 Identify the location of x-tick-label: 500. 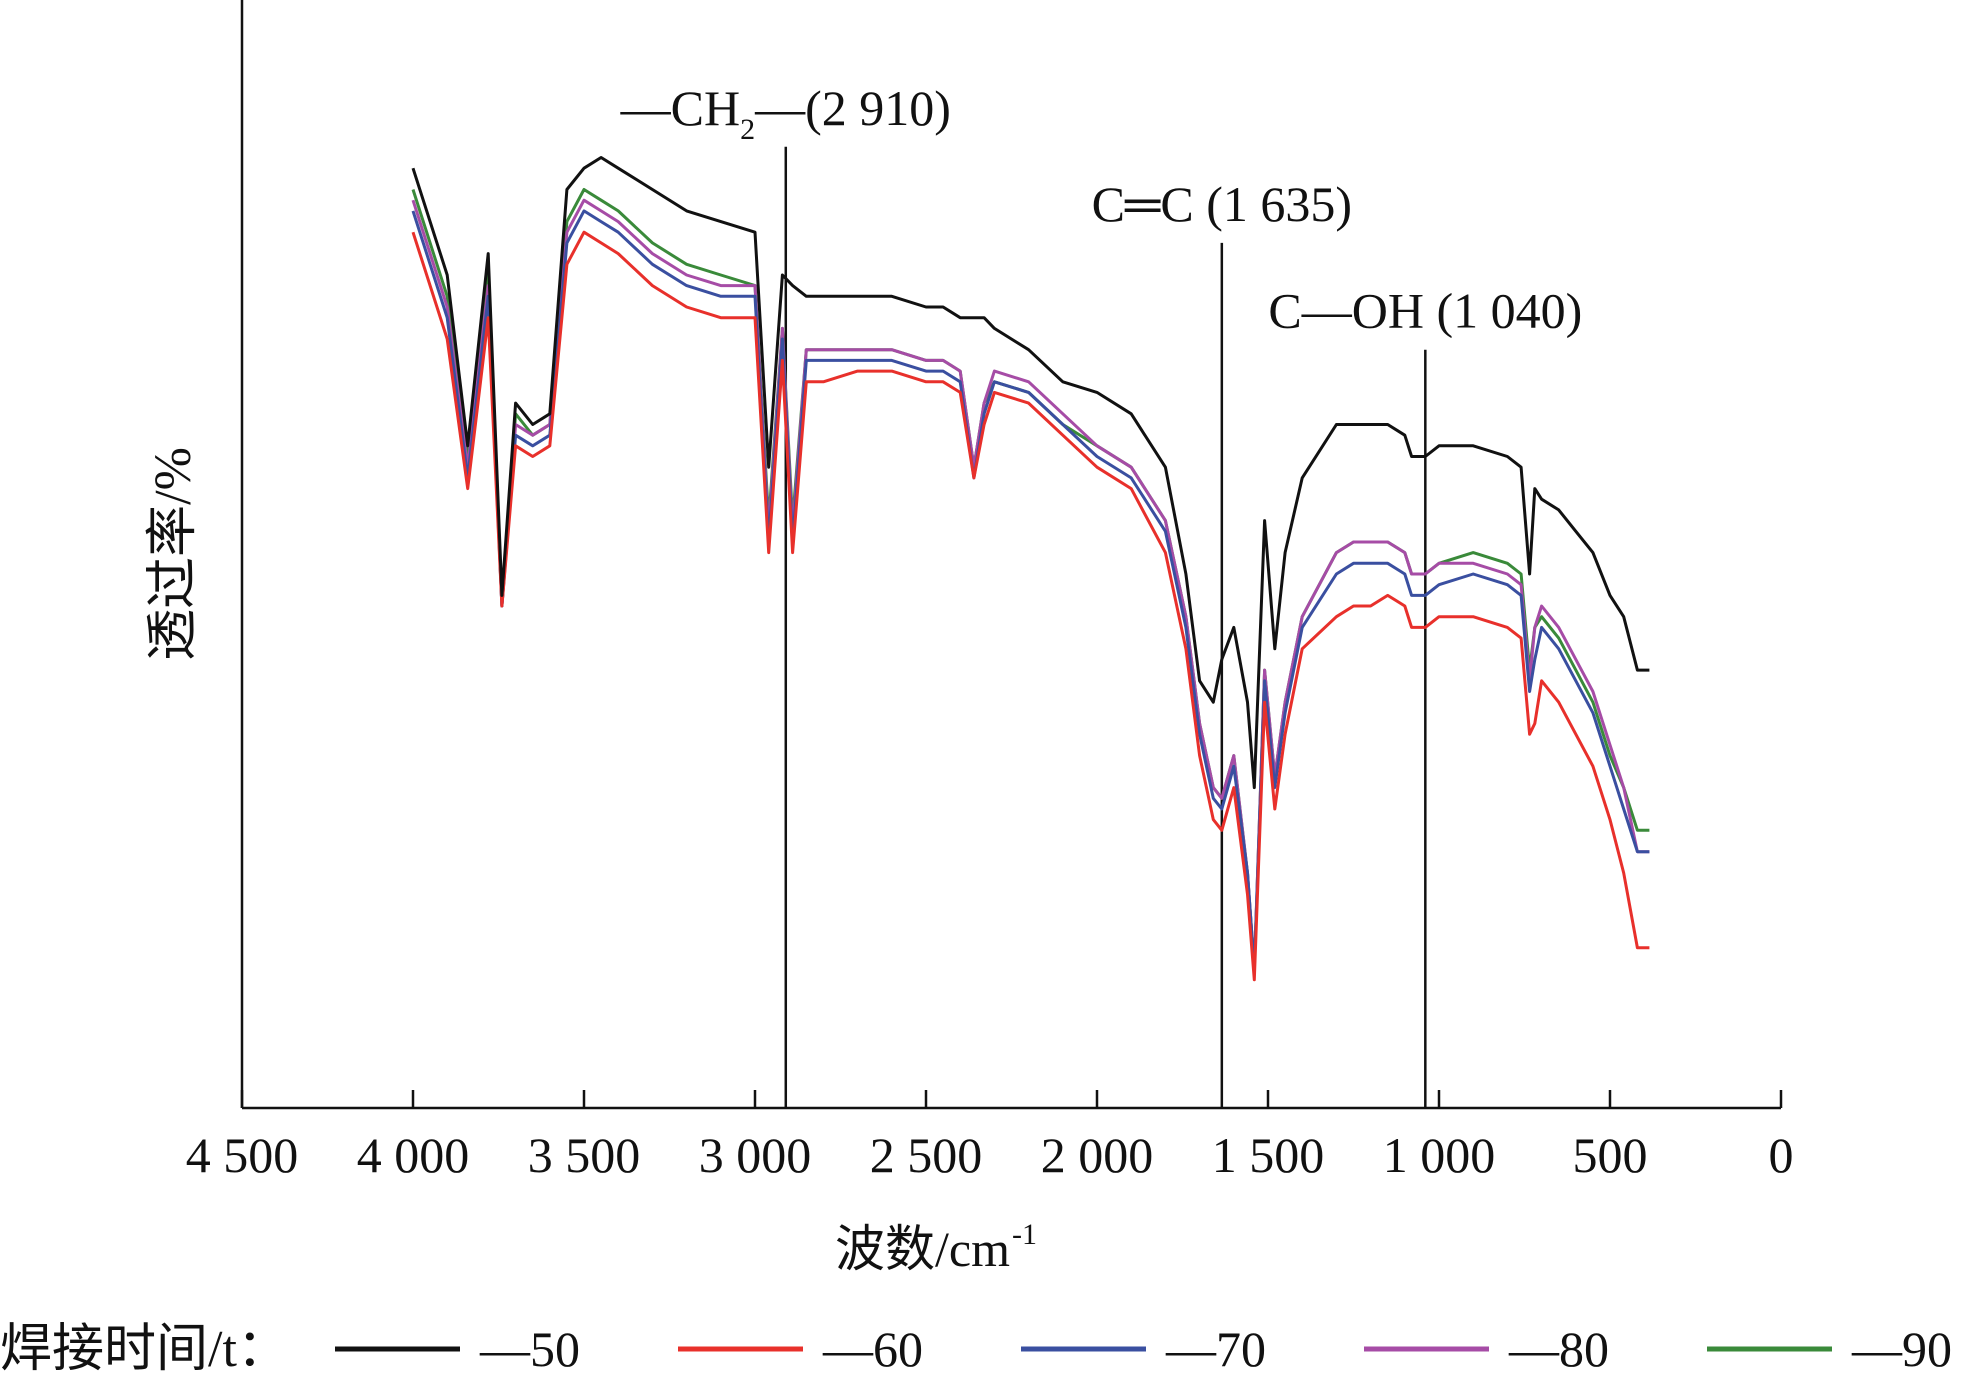
(1610, 1155).